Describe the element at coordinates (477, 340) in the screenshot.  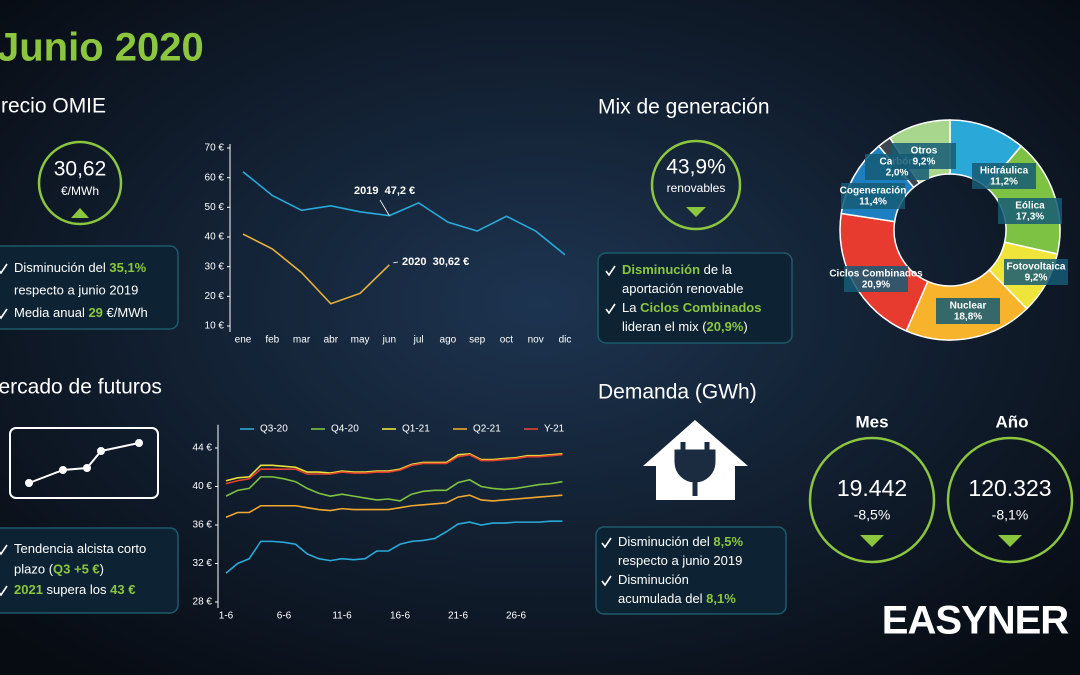
I see `x-tick-label: sep` at that location.